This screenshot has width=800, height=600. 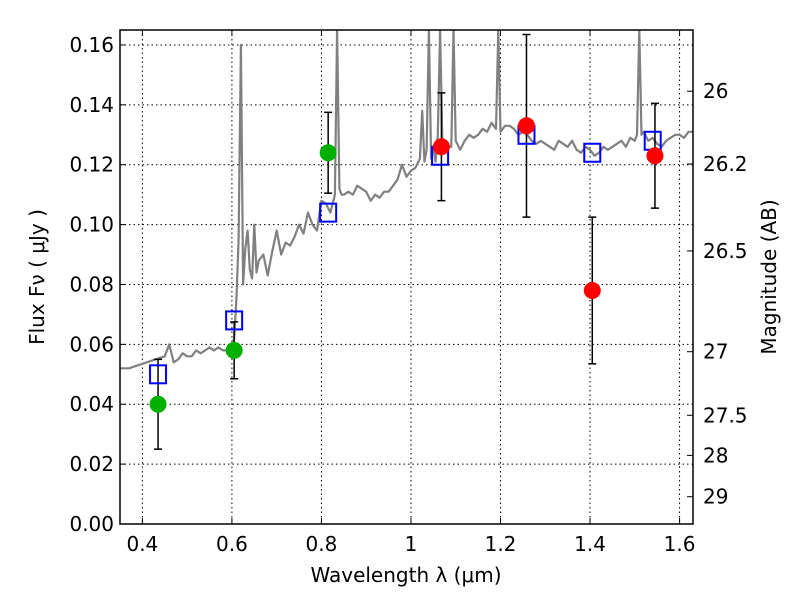 I want to click on x-tick-label: 0.8, so click(x=322, y=544).